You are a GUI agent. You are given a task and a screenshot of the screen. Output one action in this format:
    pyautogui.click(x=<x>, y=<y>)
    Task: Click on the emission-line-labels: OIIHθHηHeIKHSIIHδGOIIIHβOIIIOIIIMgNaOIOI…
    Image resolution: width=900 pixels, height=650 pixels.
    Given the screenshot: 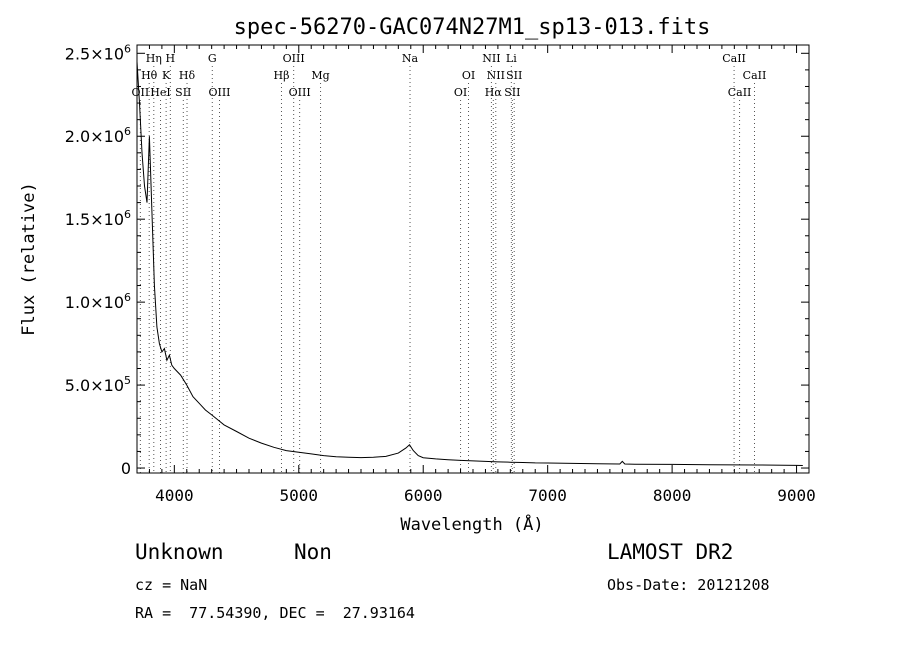 What is the action you would take?
    pyautogui.click(x=449, y=75)
    